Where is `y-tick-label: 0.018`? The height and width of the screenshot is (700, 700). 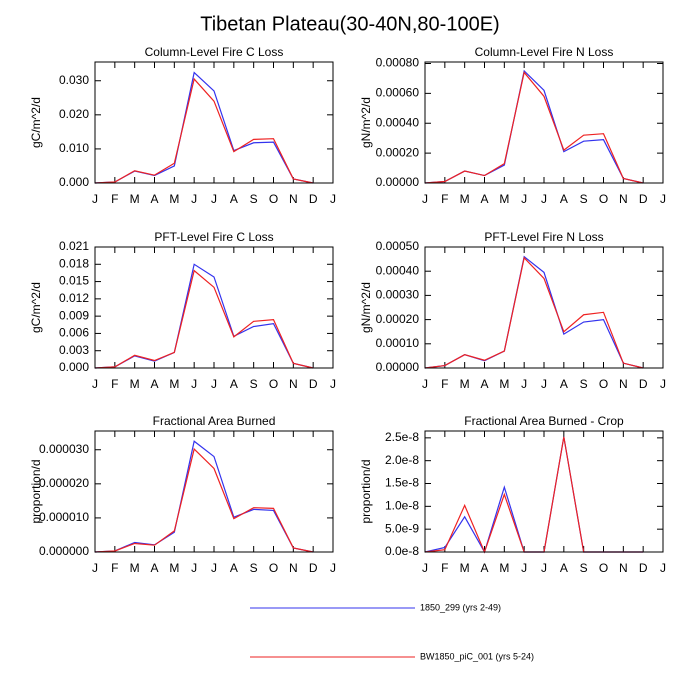
y-tick-label: 0.018 is located at coordinates (74, 263).